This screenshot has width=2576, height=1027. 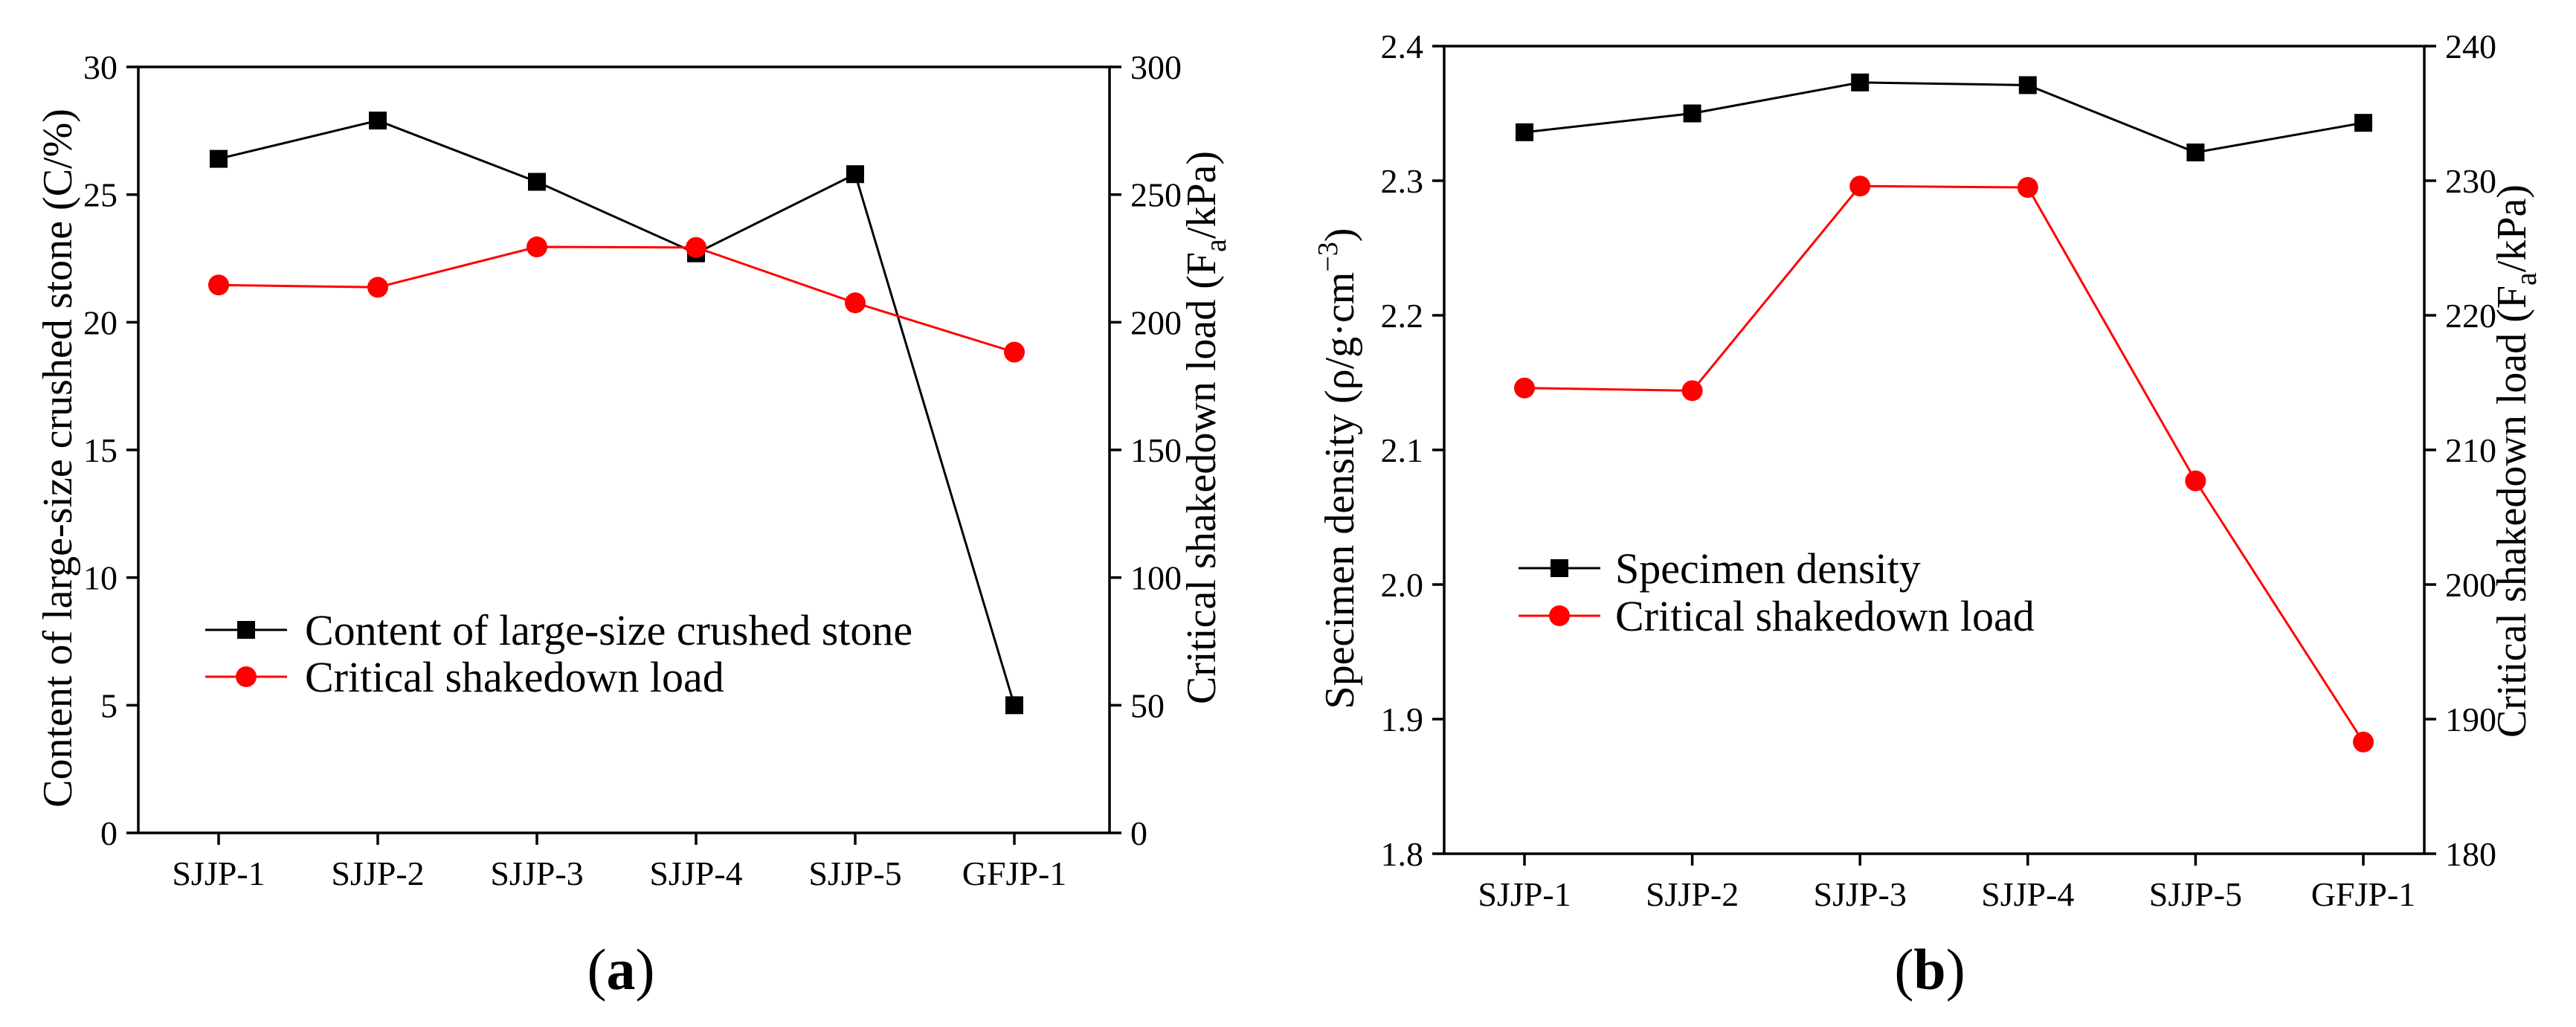 I want to click on chart-a-right-tick-label: 100, so click(x=1156, y=578).